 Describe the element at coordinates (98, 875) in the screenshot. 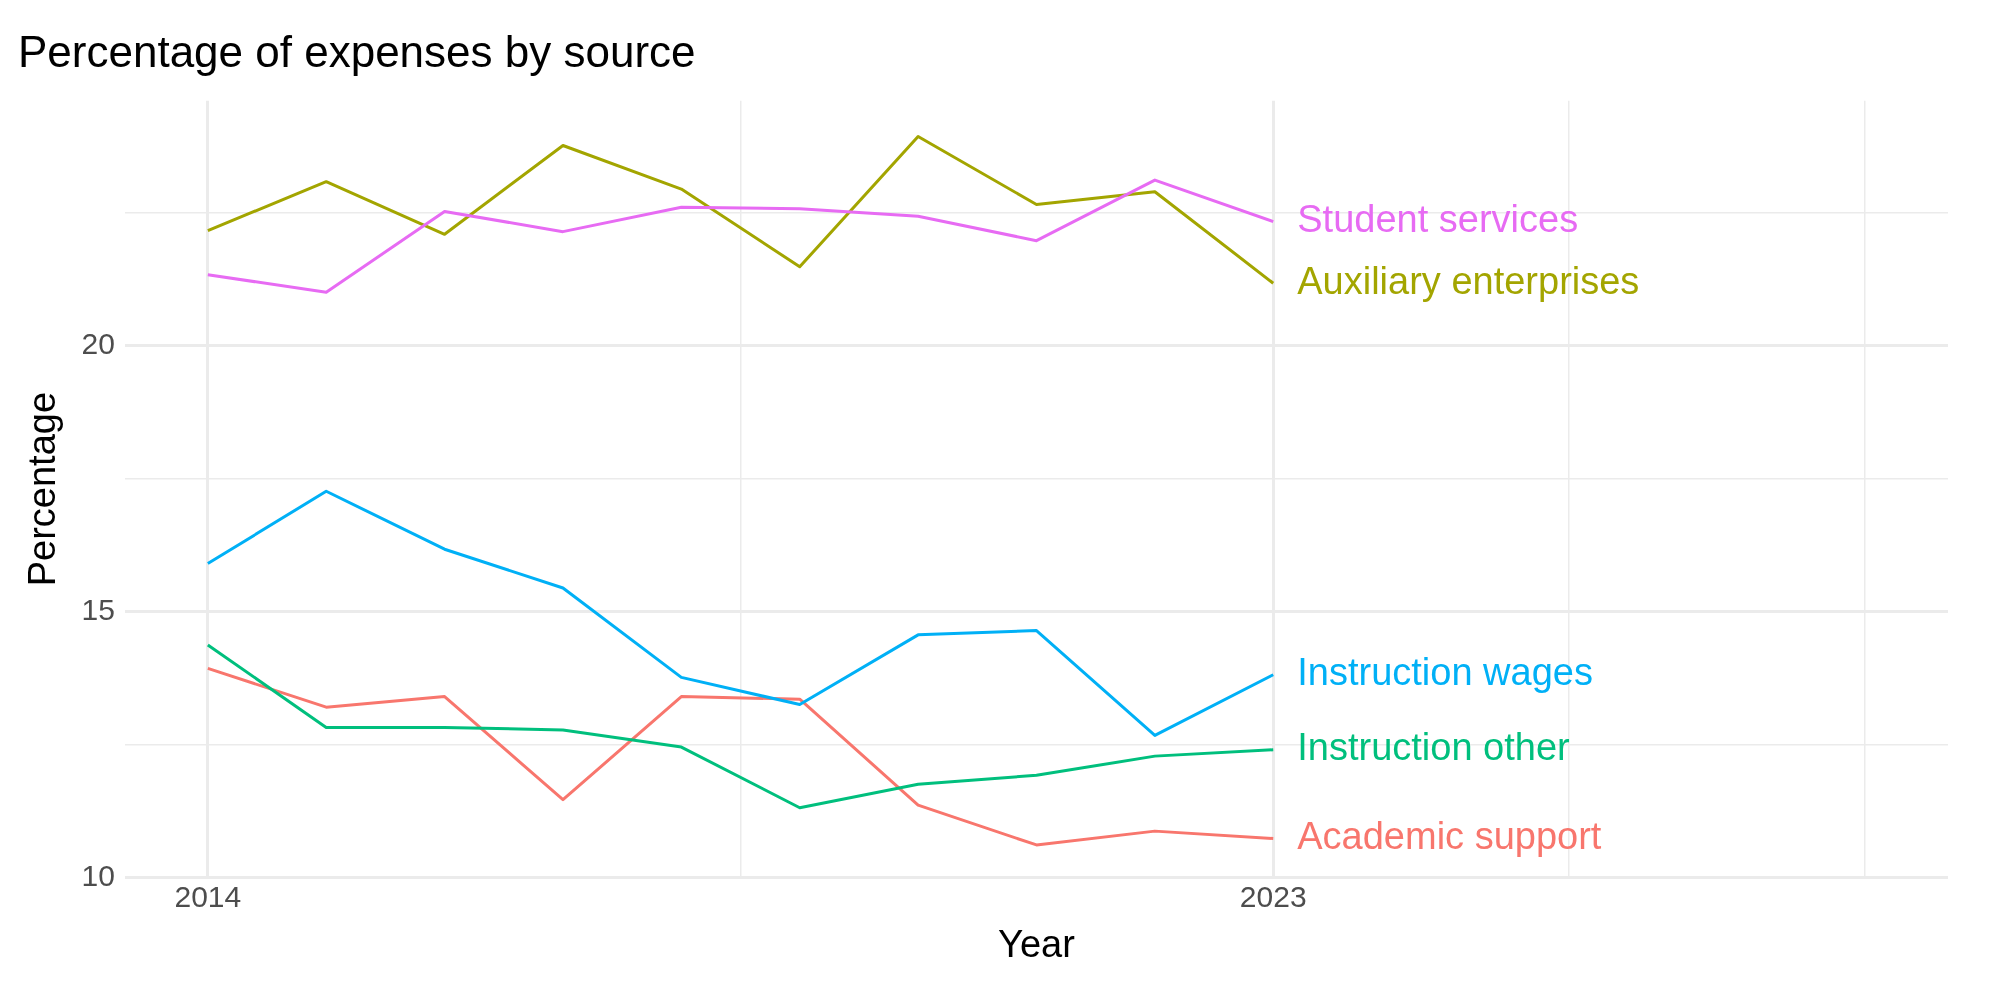

I see `y-tick-label: 10` at that location.